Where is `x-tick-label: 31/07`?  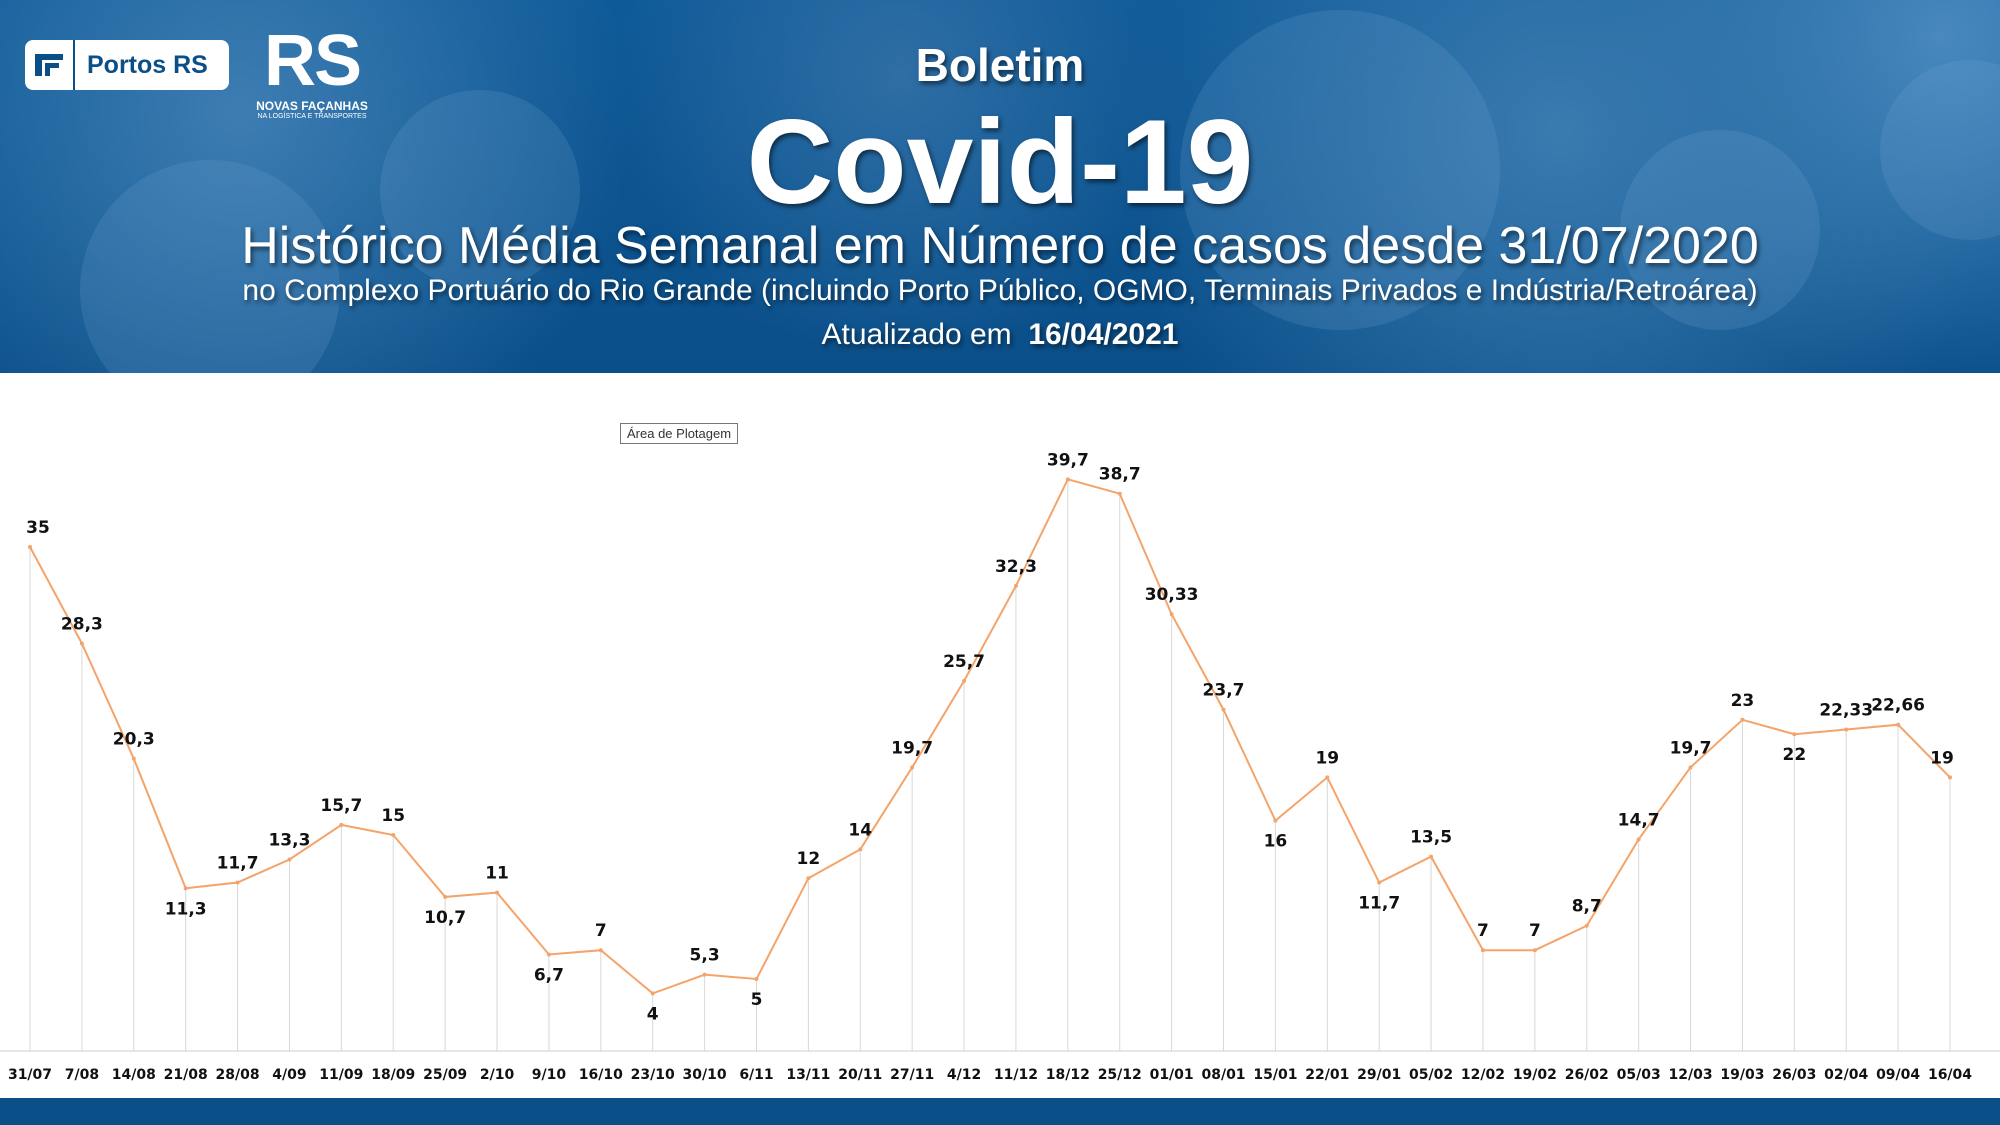
x-tick-label: 31/07 is located at coordinates (30, 1075).